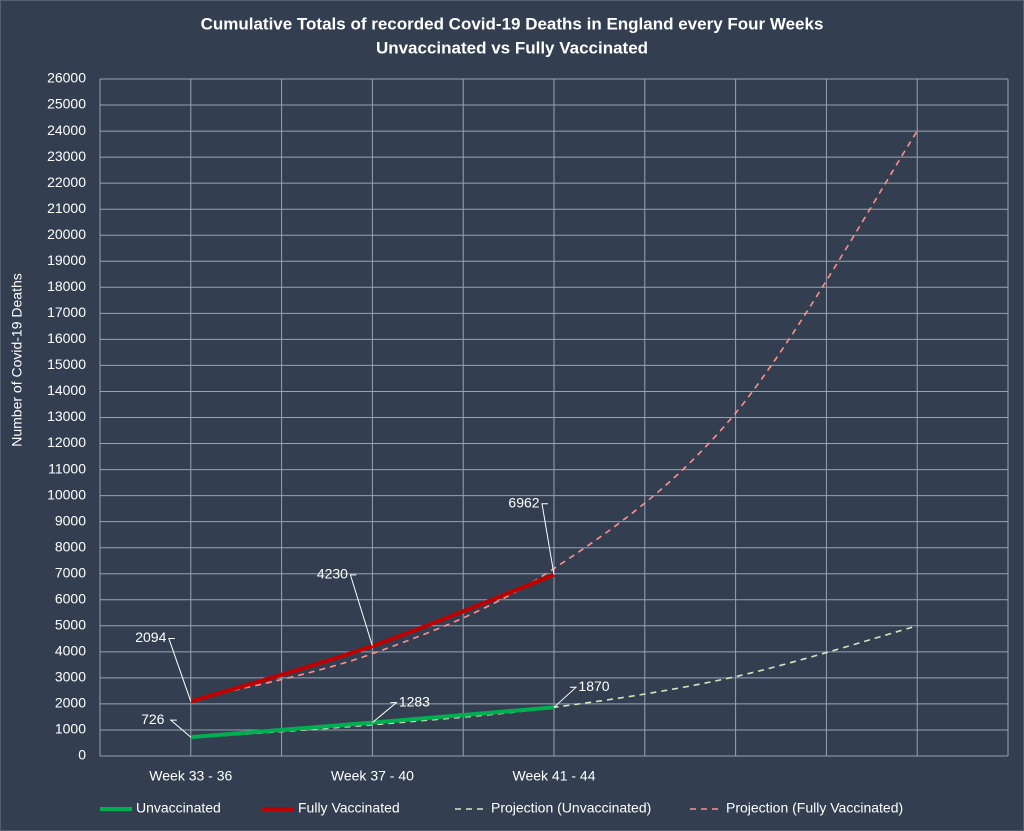  What do you see at coordinates (66, 234) in the screenshot?
I see `y-tick-label: 20000` at bounding box center [66, 234].